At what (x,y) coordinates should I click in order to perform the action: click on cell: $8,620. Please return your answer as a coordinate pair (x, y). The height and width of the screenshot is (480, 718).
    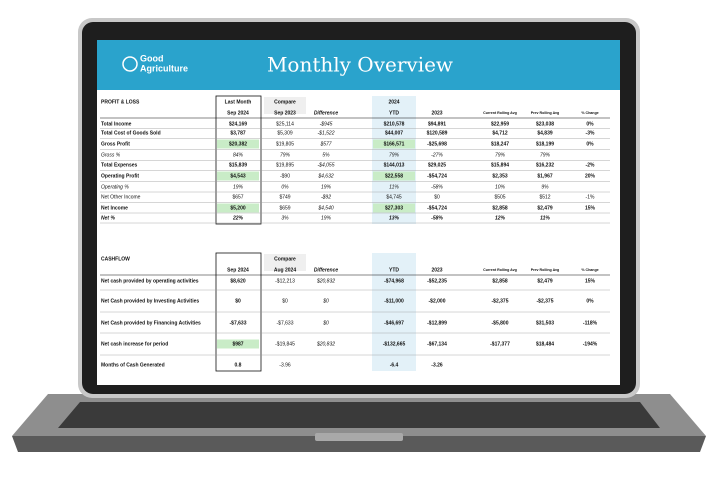
    Looking at the image, I should click on (238, 281).